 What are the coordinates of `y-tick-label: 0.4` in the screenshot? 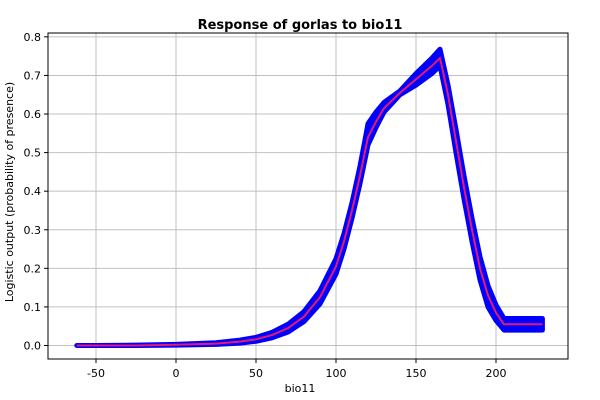 It's located at (33, 191).